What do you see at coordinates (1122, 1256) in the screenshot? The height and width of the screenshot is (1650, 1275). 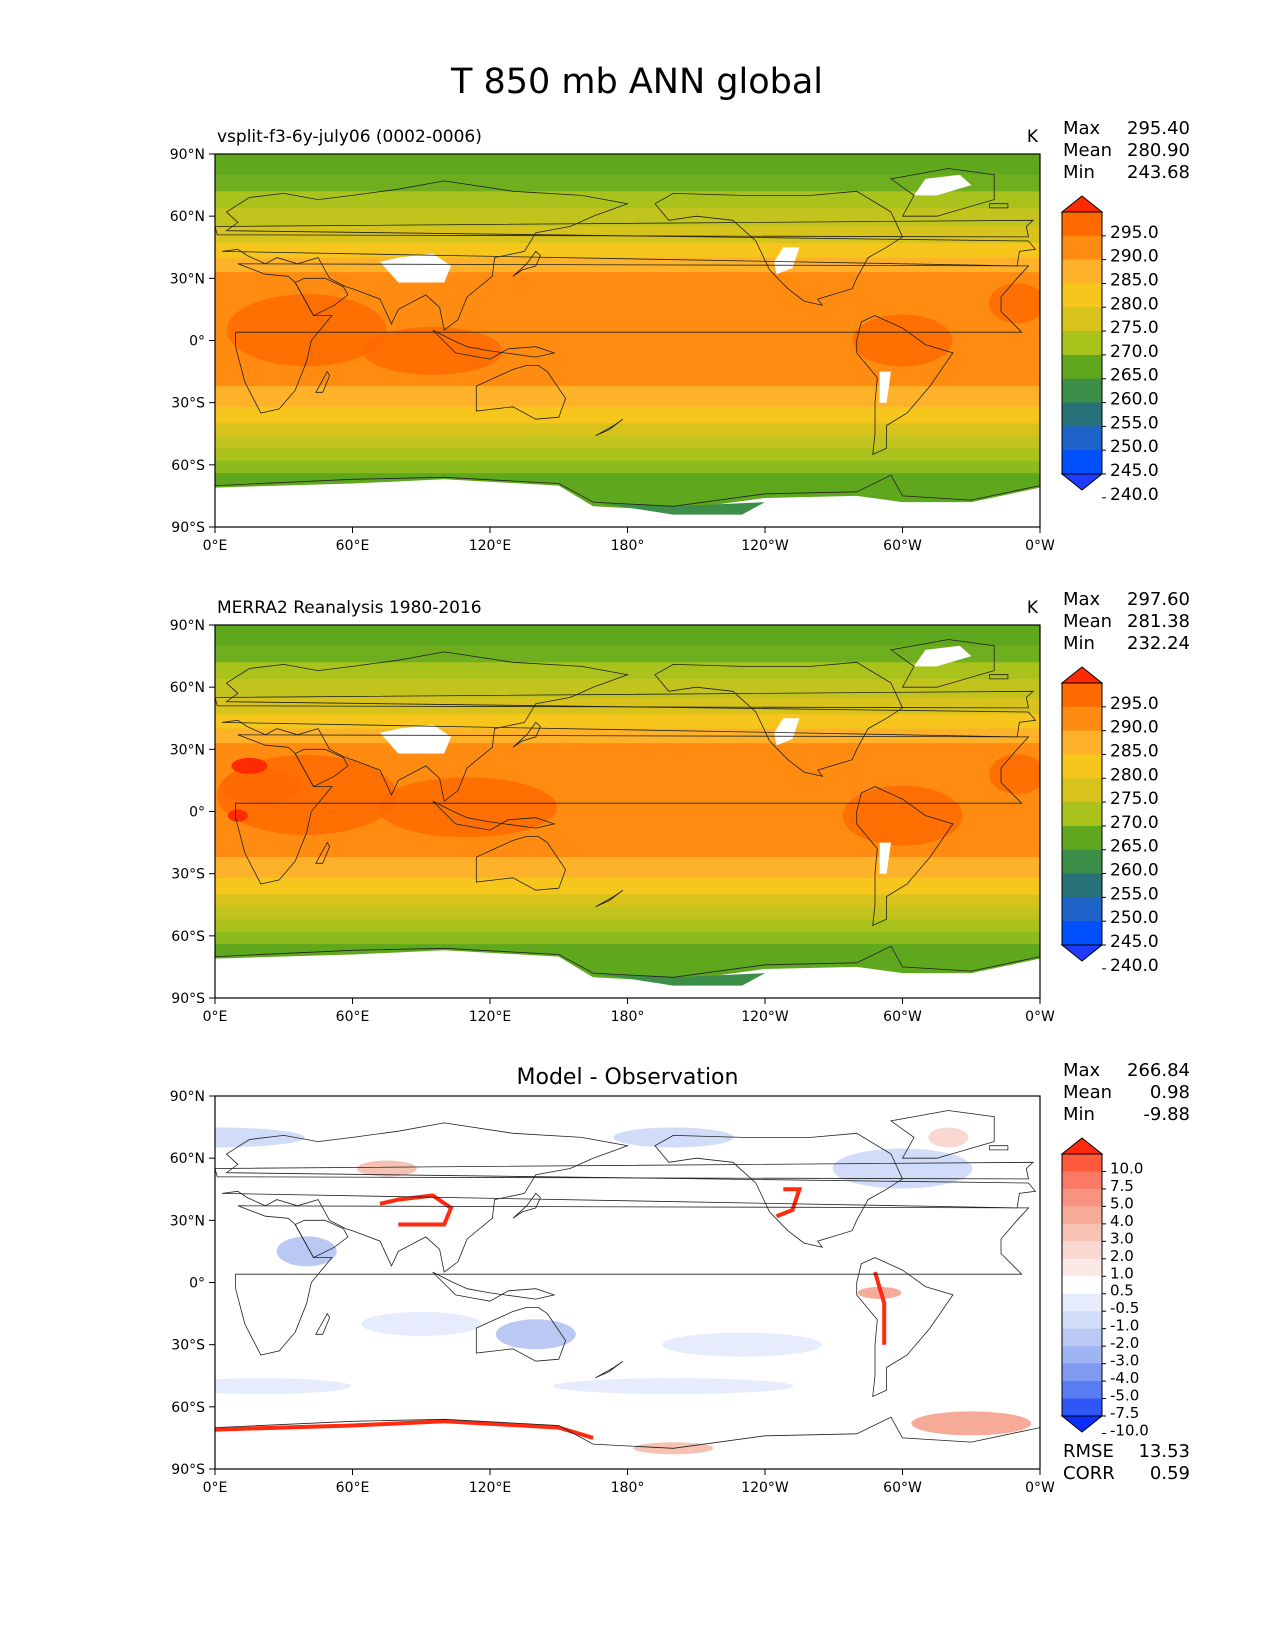 I see `colorbar-label: 2.0` at bounding box center [1122, 1256].